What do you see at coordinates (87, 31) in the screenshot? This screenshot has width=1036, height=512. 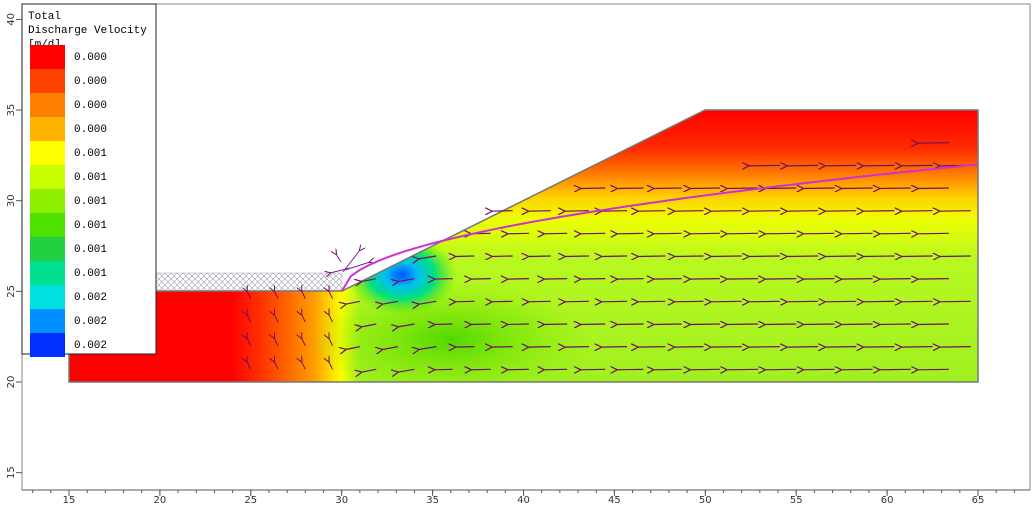 I see `legend-title: Discharge Velocity` at bounding box center [87, 31].